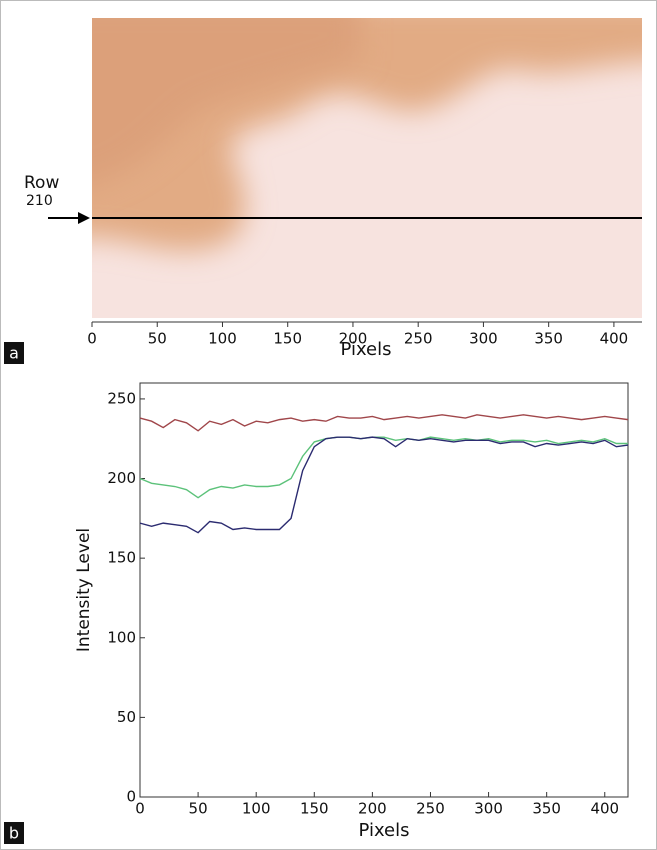 The height and width of the screenshot is (850, 657). I want to click on row-label: Row, so click(41, 183).